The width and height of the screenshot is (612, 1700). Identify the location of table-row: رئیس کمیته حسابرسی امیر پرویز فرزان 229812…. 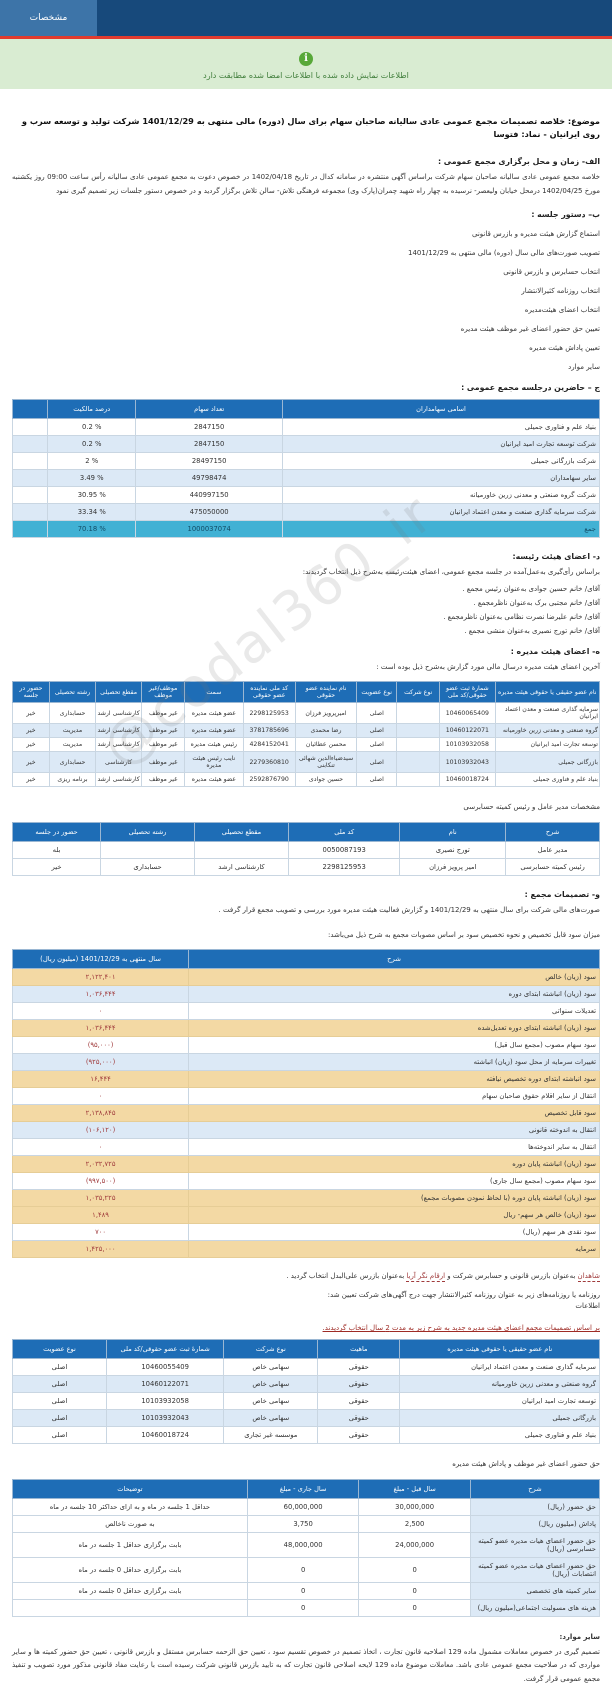
(305, 866).